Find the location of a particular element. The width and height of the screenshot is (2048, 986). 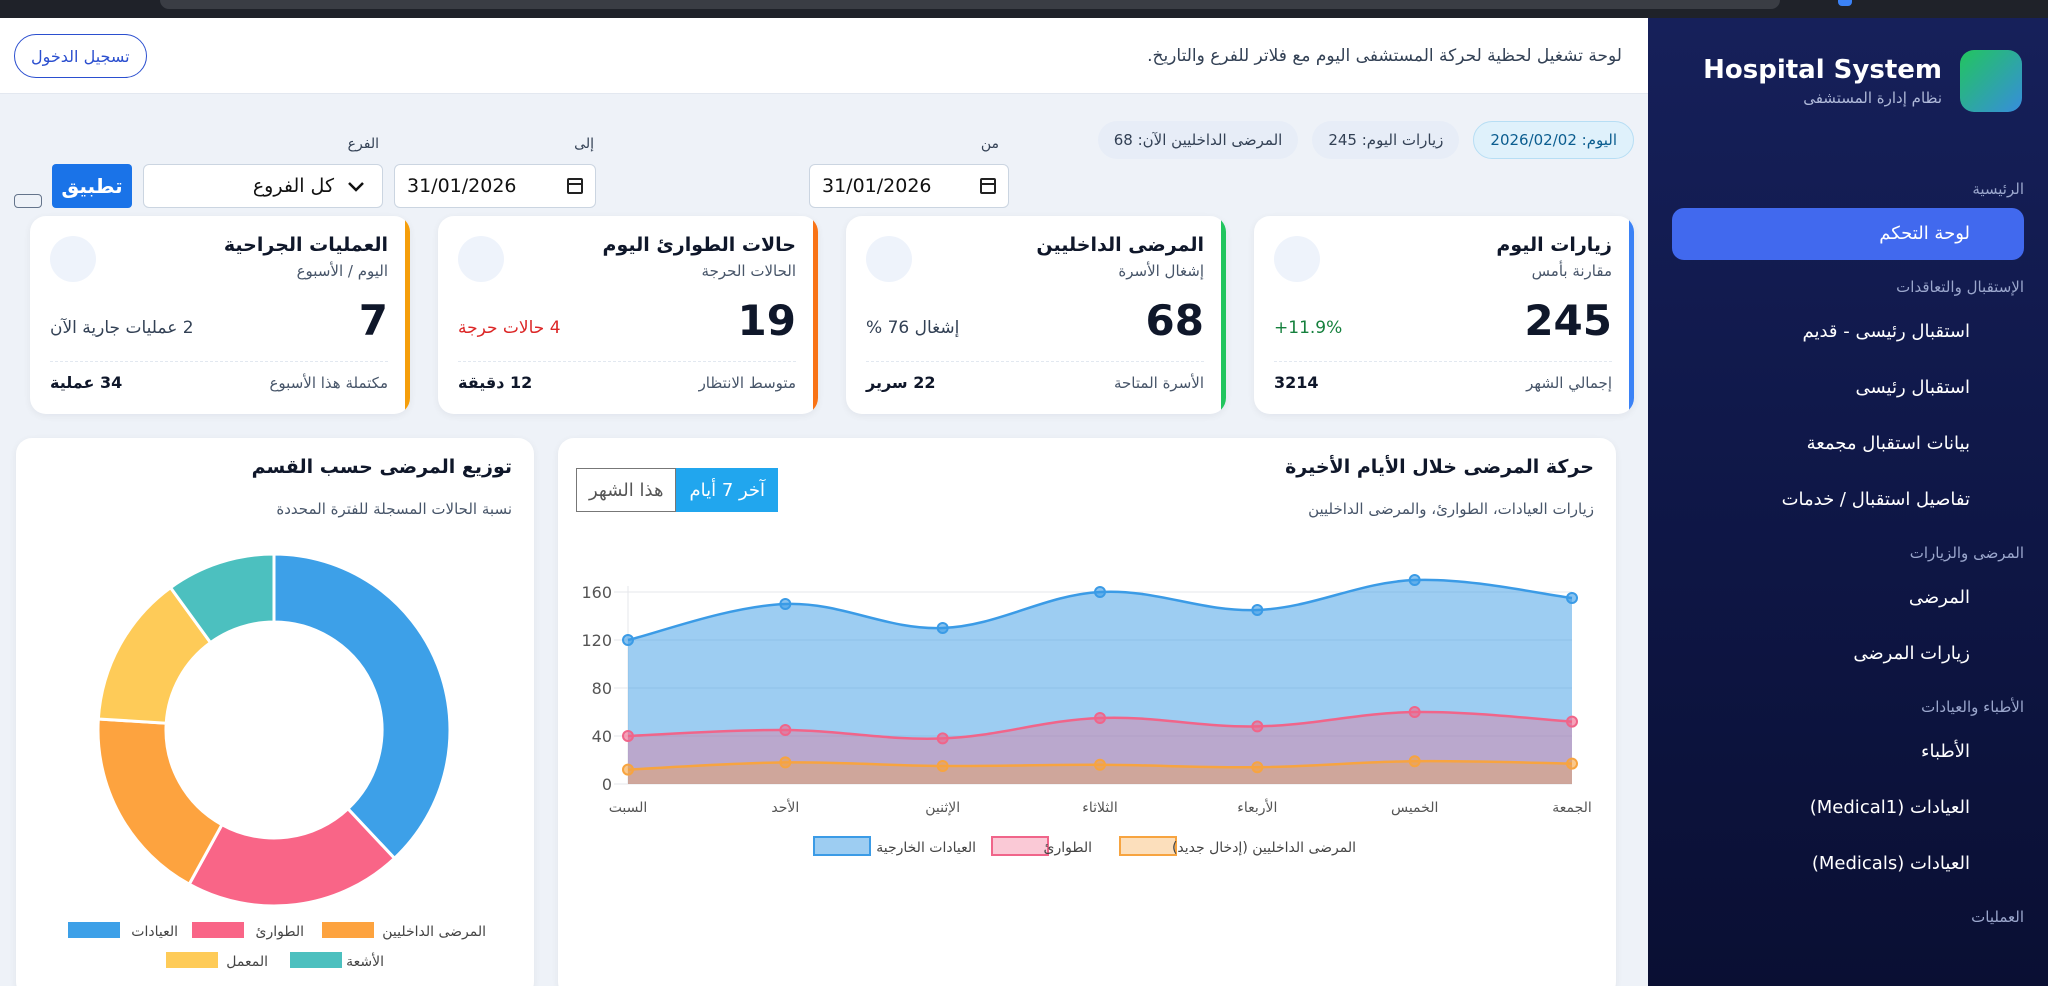

visits-chip: زيارات اليوم: 245 is located at coordinates (1386, 140).